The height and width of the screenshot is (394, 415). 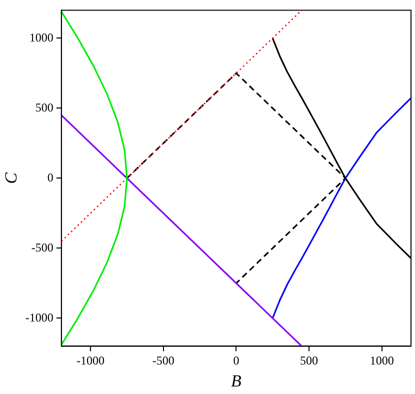 I want to click on x-tick-label: 500, so click(x=309, y=361).